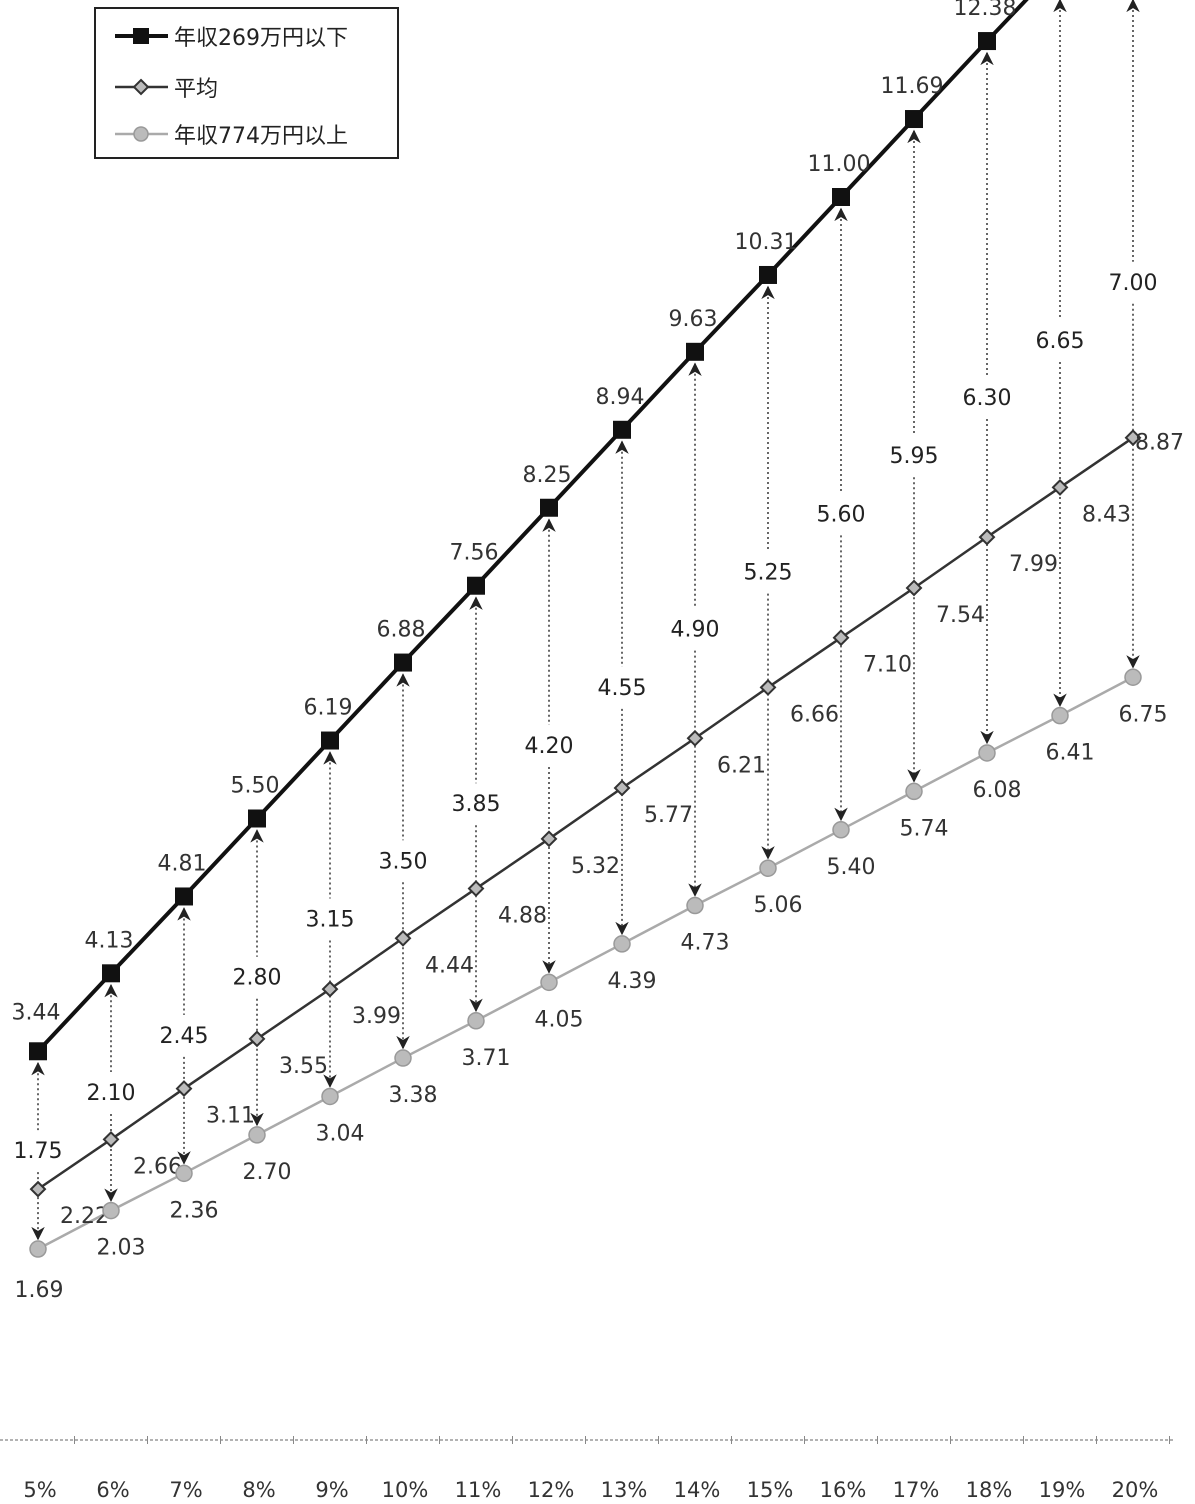 The image size is (1195, 1504). What do you see at coordinates (622, 688) in the screenshot?
I see `difference-label: 4.55` at bounding box center [622, 688].